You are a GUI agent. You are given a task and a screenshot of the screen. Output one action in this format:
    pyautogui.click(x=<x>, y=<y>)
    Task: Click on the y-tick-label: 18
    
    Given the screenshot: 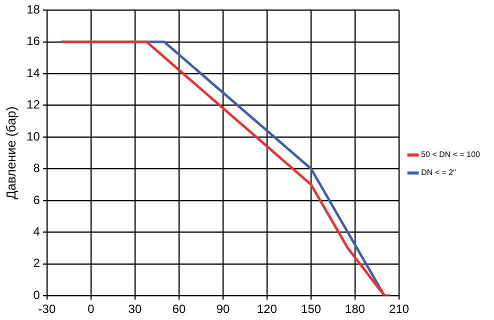 What is the action you would take?
    pyautogui.click(x=33, y=9)
    